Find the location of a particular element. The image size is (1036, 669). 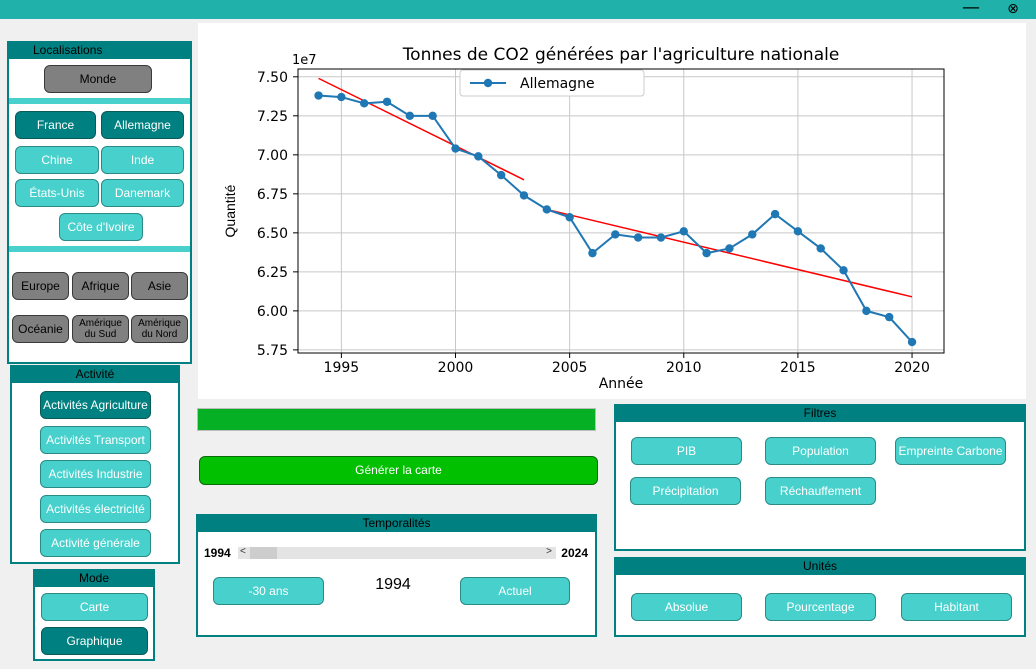

current-year-display: 1994 is located at coordinates (393, 584).